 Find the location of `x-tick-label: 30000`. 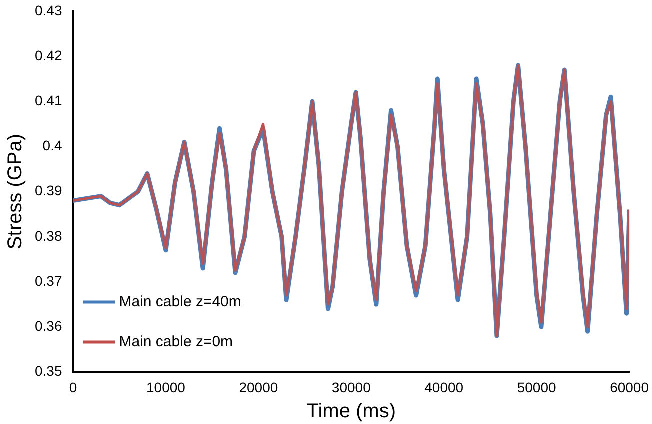

x-tick-label: 30000 is located at coordinates (352, 387).